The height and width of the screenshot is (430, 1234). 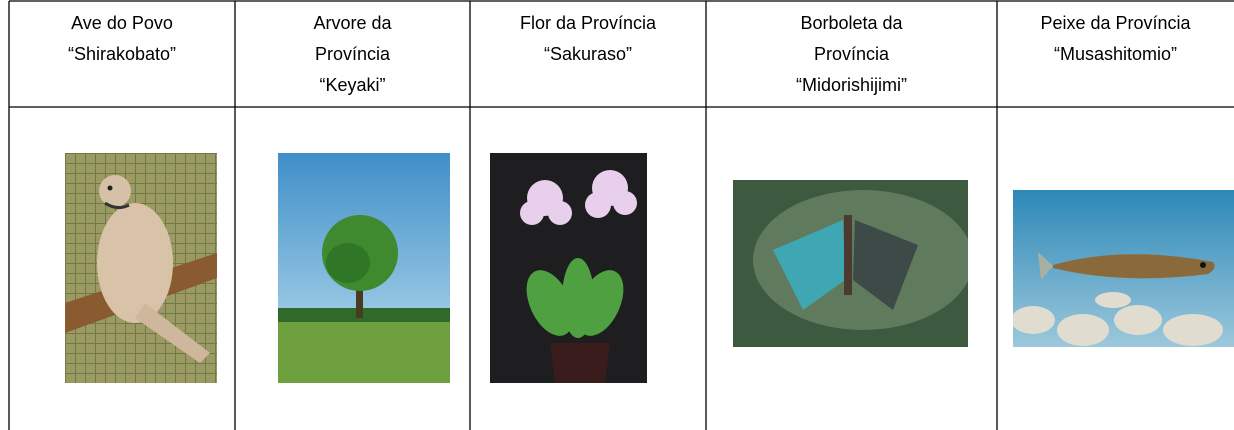 What do you see at coordinates (851, 85) in the screenshot?
I see `header-line: “Midorishijimi”` at bounding box center [851, 85].